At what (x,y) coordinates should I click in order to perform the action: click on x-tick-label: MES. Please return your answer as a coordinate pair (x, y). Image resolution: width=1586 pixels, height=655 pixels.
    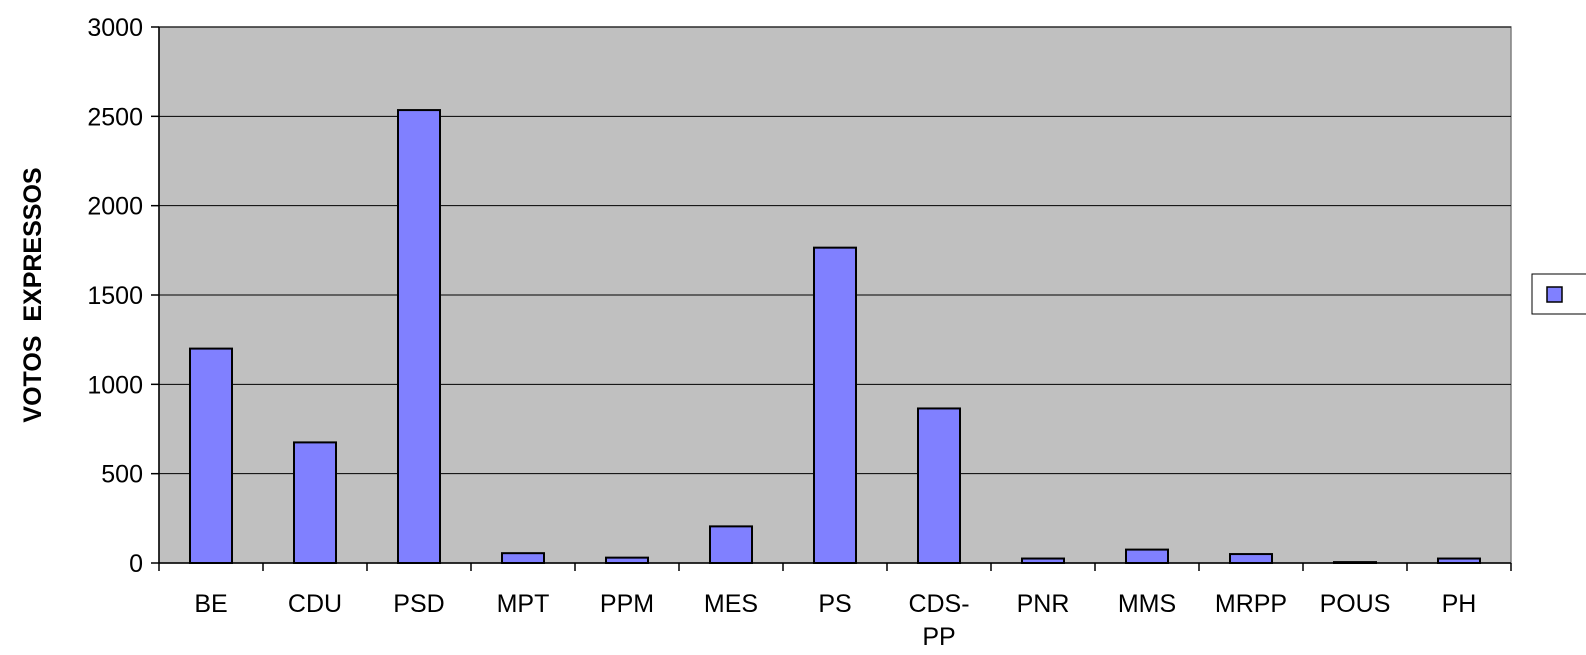
    Looking at the image, I should click on (731, 604).